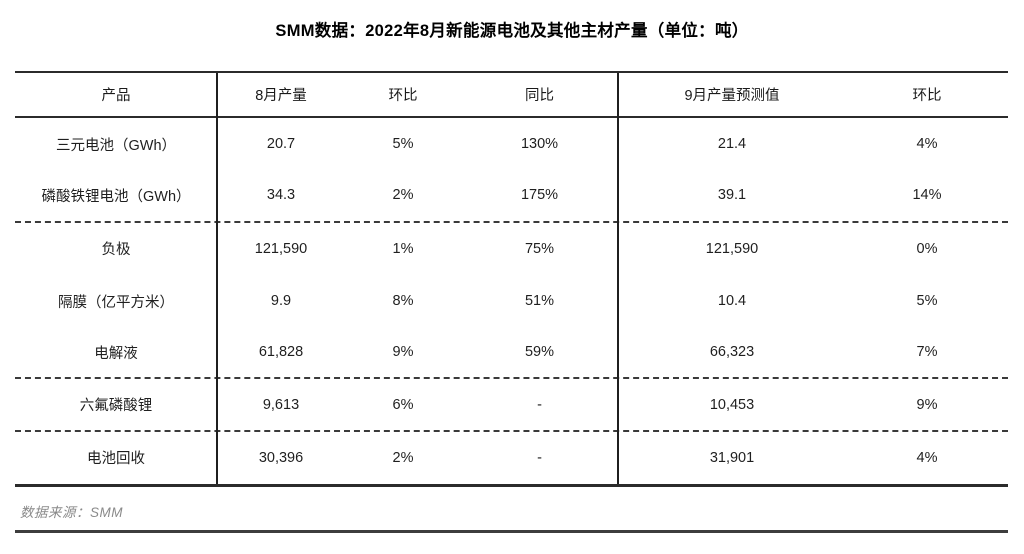 The height and width of the screenshot is (554, 1024). Describe the element at coordinates (732, 457) in the screenshot. I see `value-cell: 31,901` at that location.